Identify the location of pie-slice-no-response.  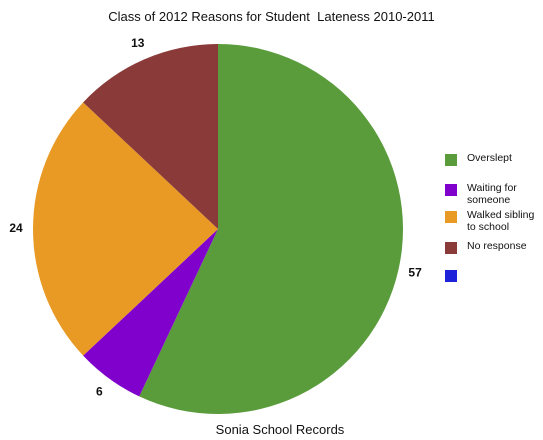
(150, 136).